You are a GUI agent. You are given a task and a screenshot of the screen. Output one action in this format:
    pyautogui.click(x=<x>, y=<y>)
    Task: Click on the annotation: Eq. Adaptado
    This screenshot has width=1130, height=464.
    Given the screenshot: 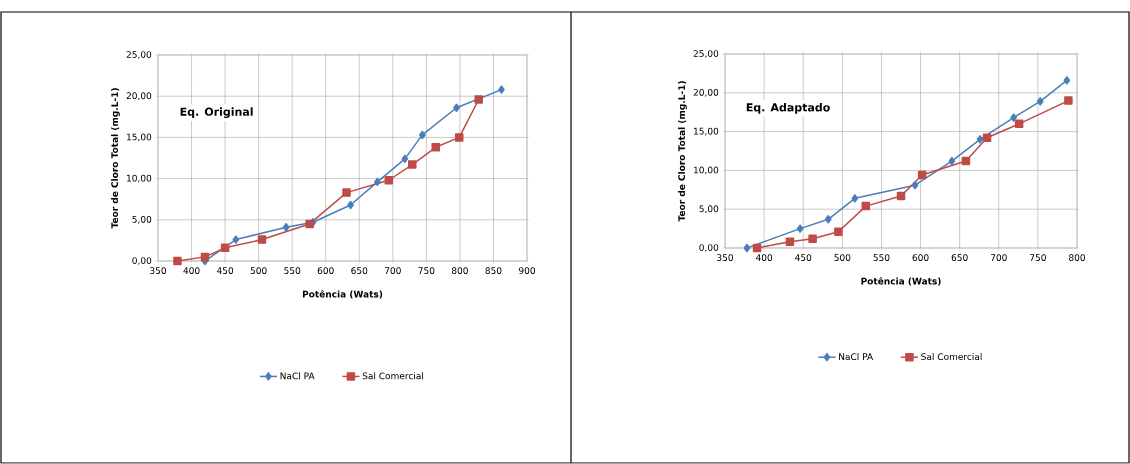 What is the action you would take?
    pyautogui.click(x=788, y=108)
    